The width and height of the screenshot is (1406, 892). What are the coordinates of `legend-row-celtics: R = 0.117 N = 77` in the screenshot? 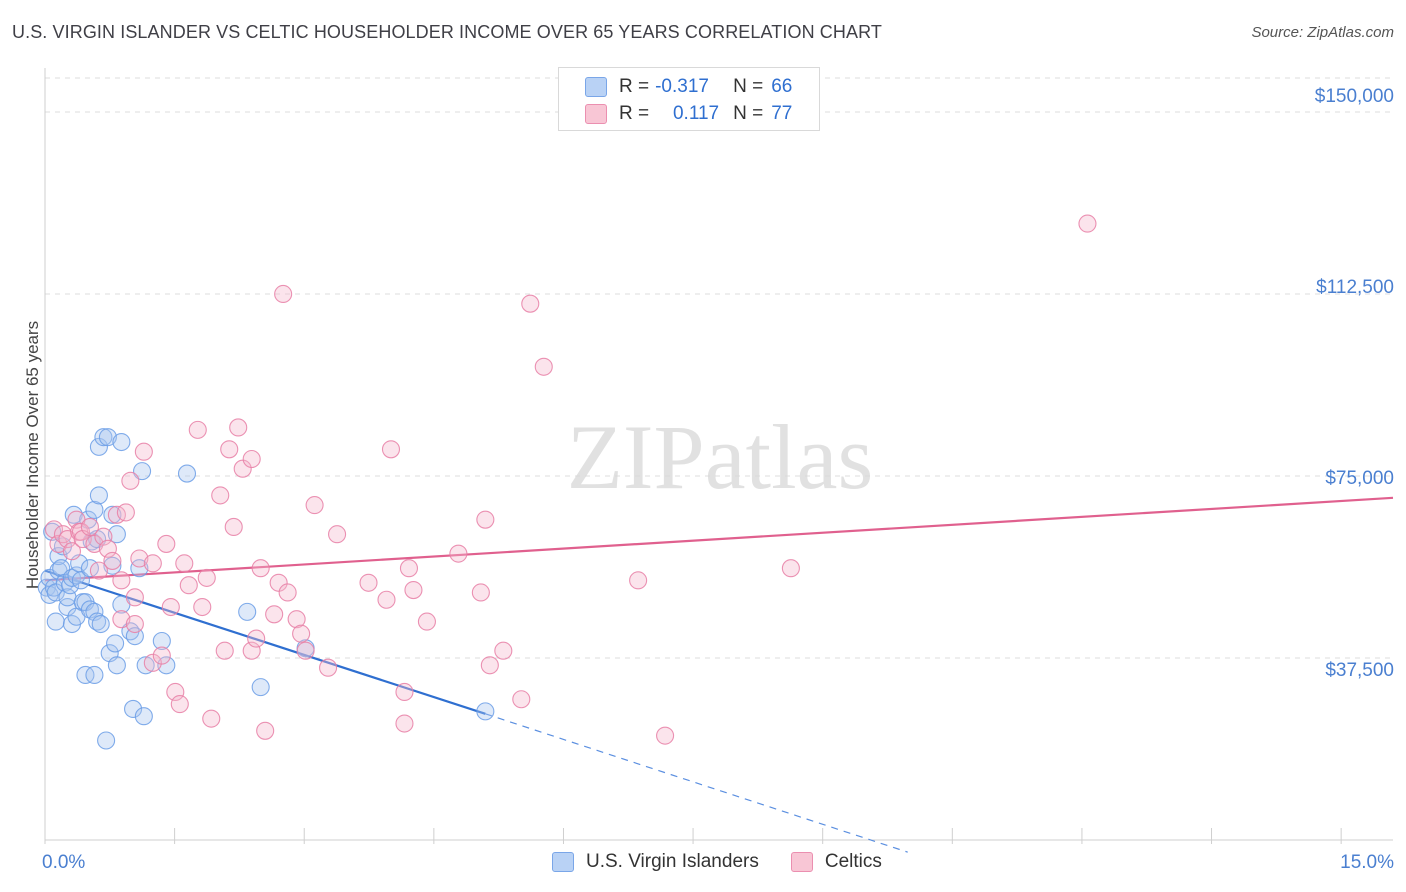 It's located at (675, 114).